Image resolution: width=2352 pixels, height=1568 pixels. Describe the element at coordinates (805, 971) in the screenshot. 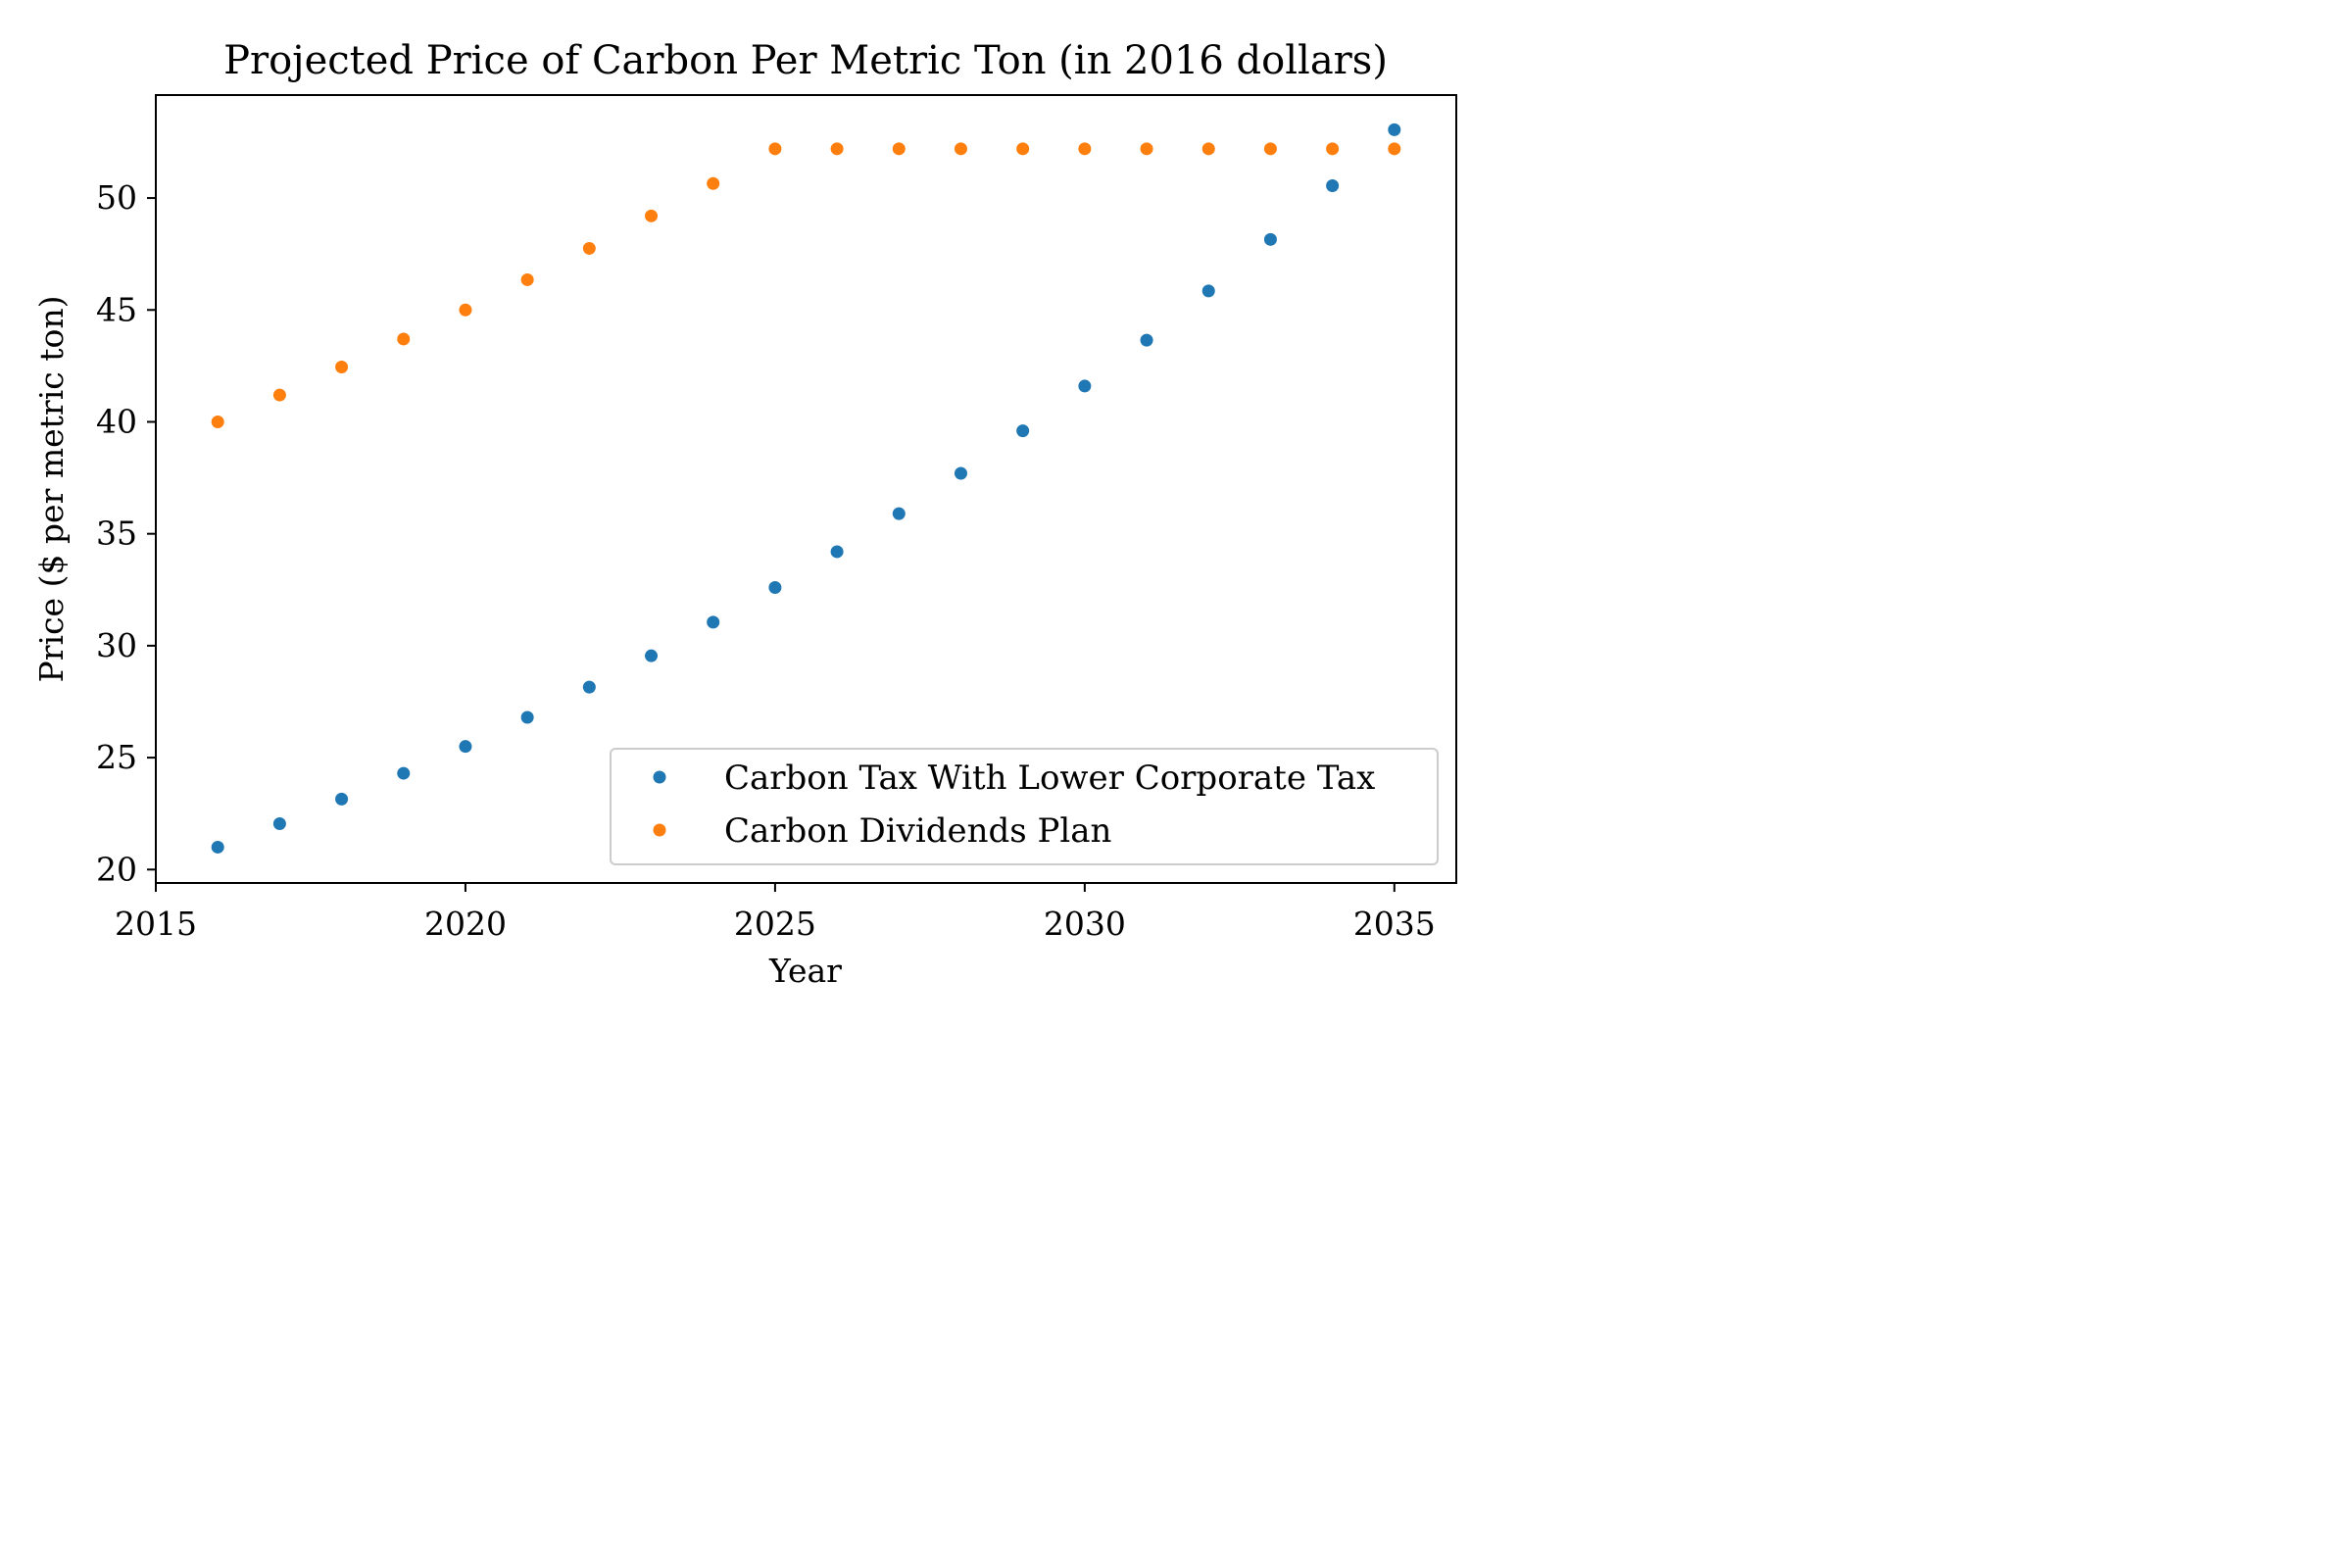

I see `x-axis-label: Year` at that location.